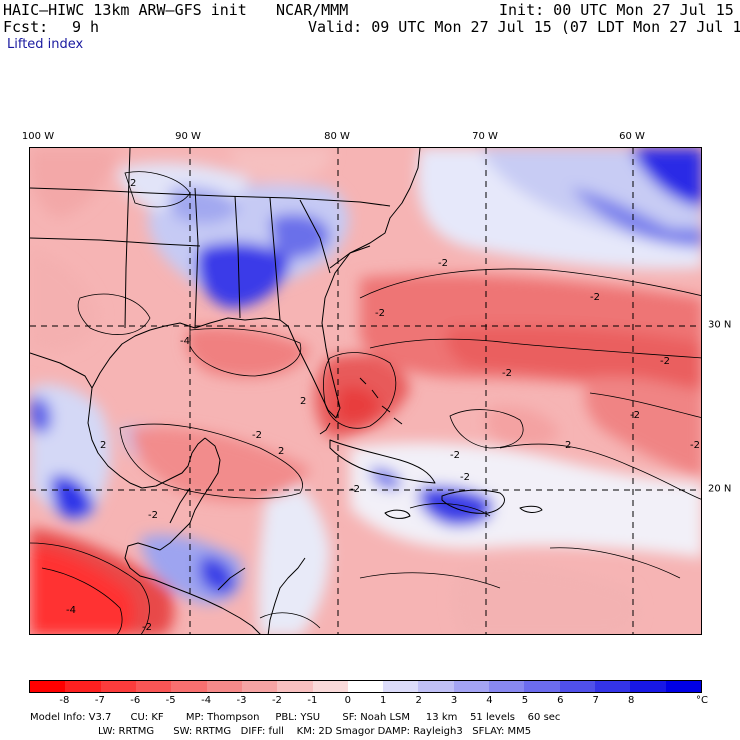 The height and width of the screenshot is (740, 740). What do you see at coordinates (45, 44) in the screenshot?
I see `field-name: Lifted index` at bounding box center [45, 44].